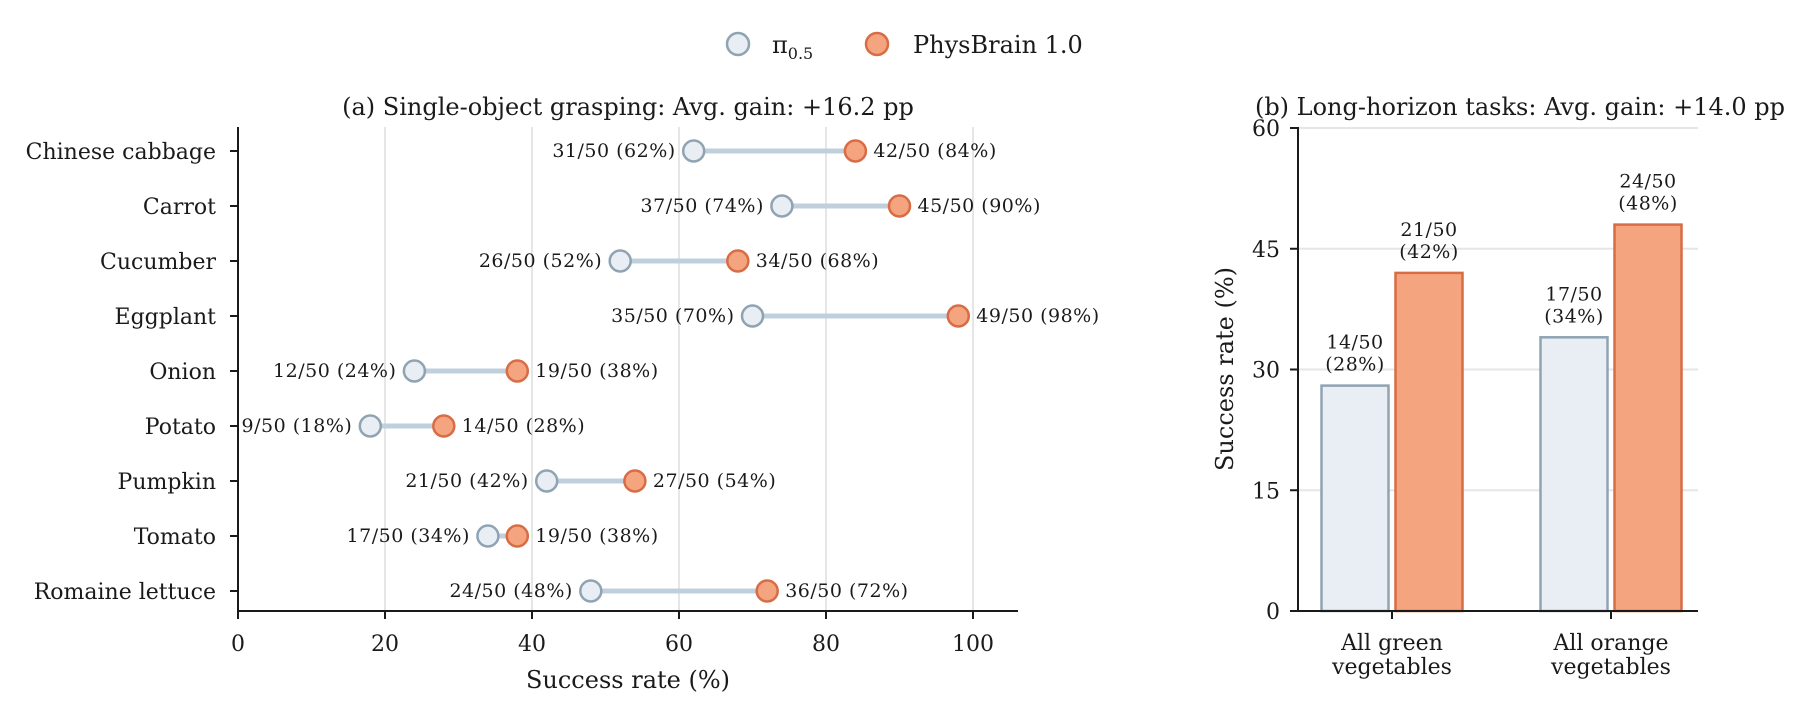  Describe the element at coordinates (973, 644) in the screenshot. I see `panel-a-x-tick-label: 100` at that location.